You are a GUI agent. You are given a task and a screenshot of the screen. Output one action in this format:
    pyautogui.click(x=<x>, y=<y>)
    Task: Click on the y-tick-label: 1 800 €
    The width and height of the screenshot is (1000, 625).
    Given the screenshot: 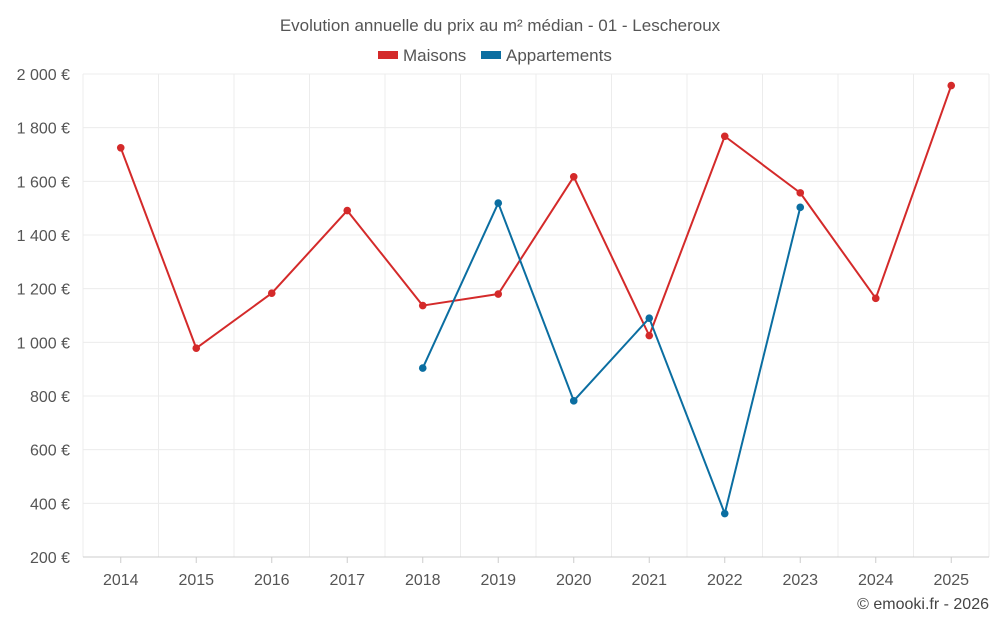 What is the action you would take?
    pyautogui.click(x=43, y=129)
    